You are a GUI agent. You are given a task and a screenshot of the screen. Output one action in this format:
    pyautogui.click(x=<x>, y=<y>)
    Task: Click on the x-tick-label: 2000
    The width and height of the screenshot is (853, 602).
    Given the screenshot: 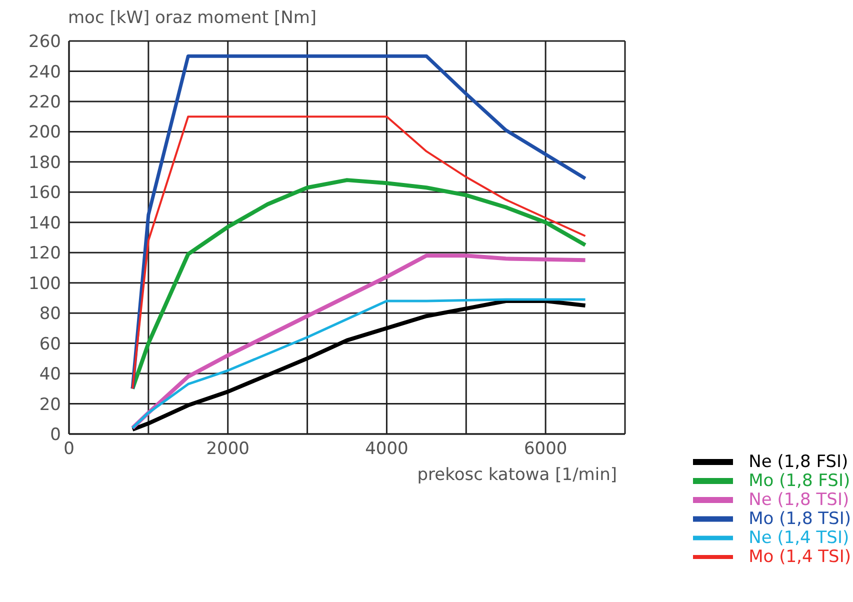 What is the action you would take?
    pyautogui.click(x=228, y=449)
    